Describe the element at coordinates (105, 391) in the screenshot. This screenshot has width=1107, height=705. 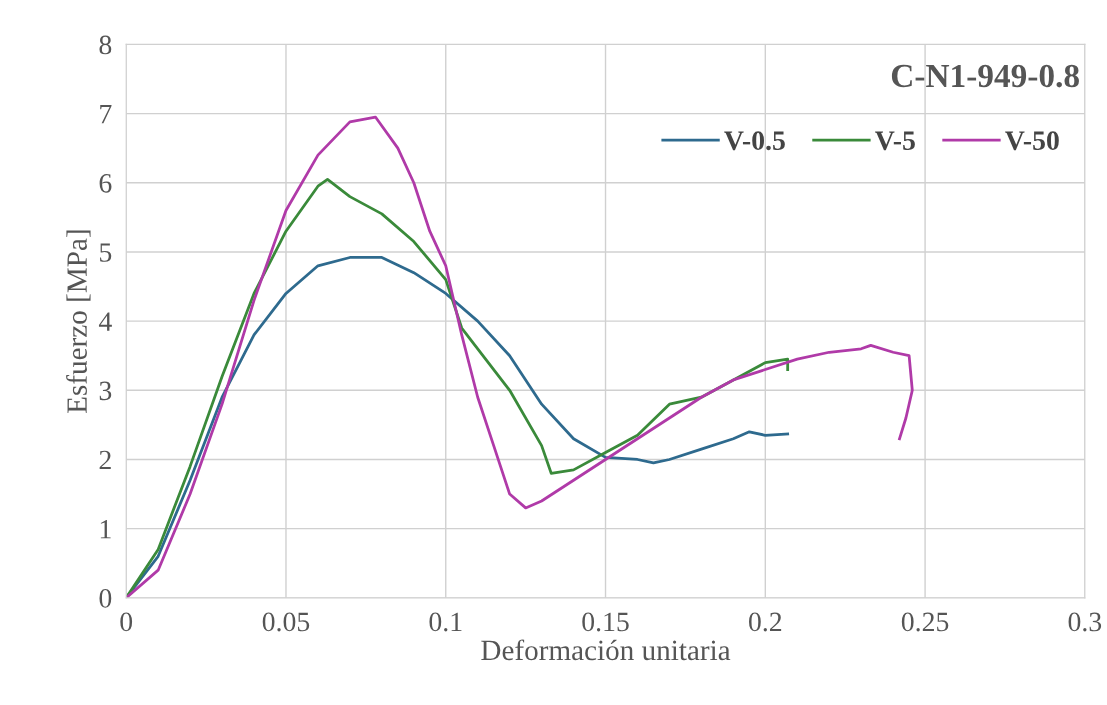
I see `y-tick-label: 3` at that location.